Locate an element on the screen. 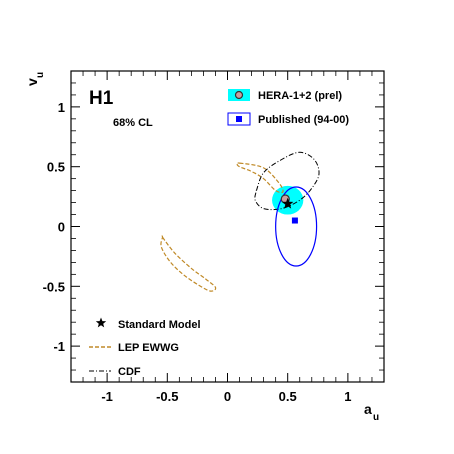  cdf-contour is located at coordinates (287, 181).